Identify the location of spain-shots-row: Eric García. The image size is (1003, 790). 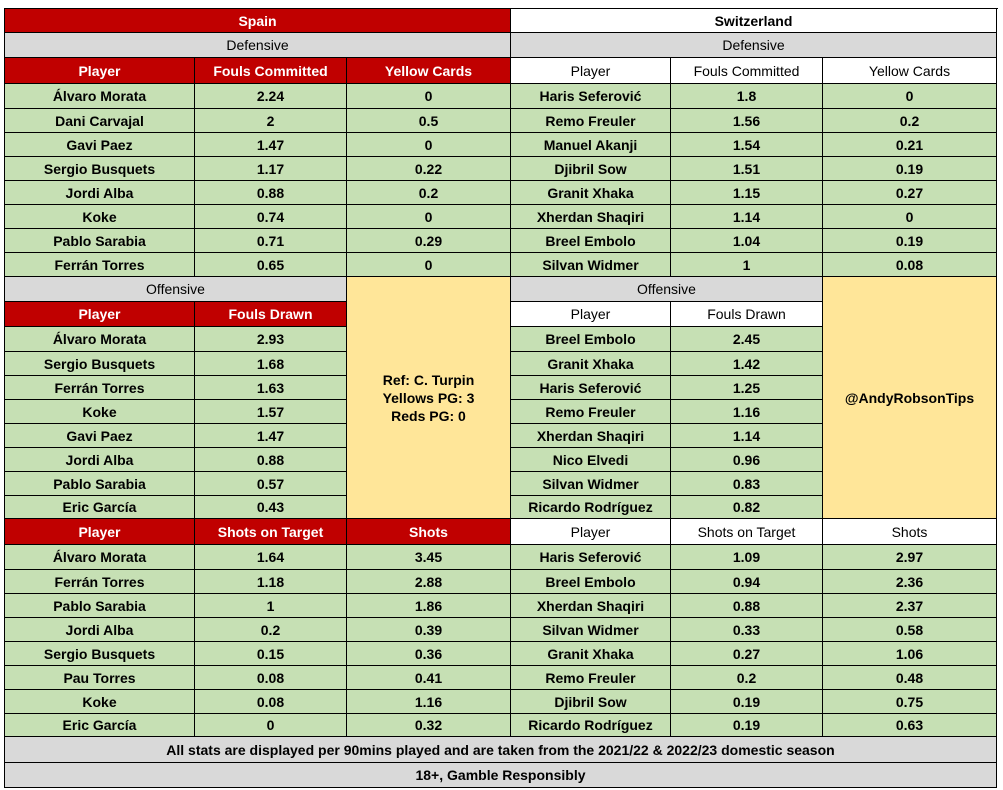
(100, 725).